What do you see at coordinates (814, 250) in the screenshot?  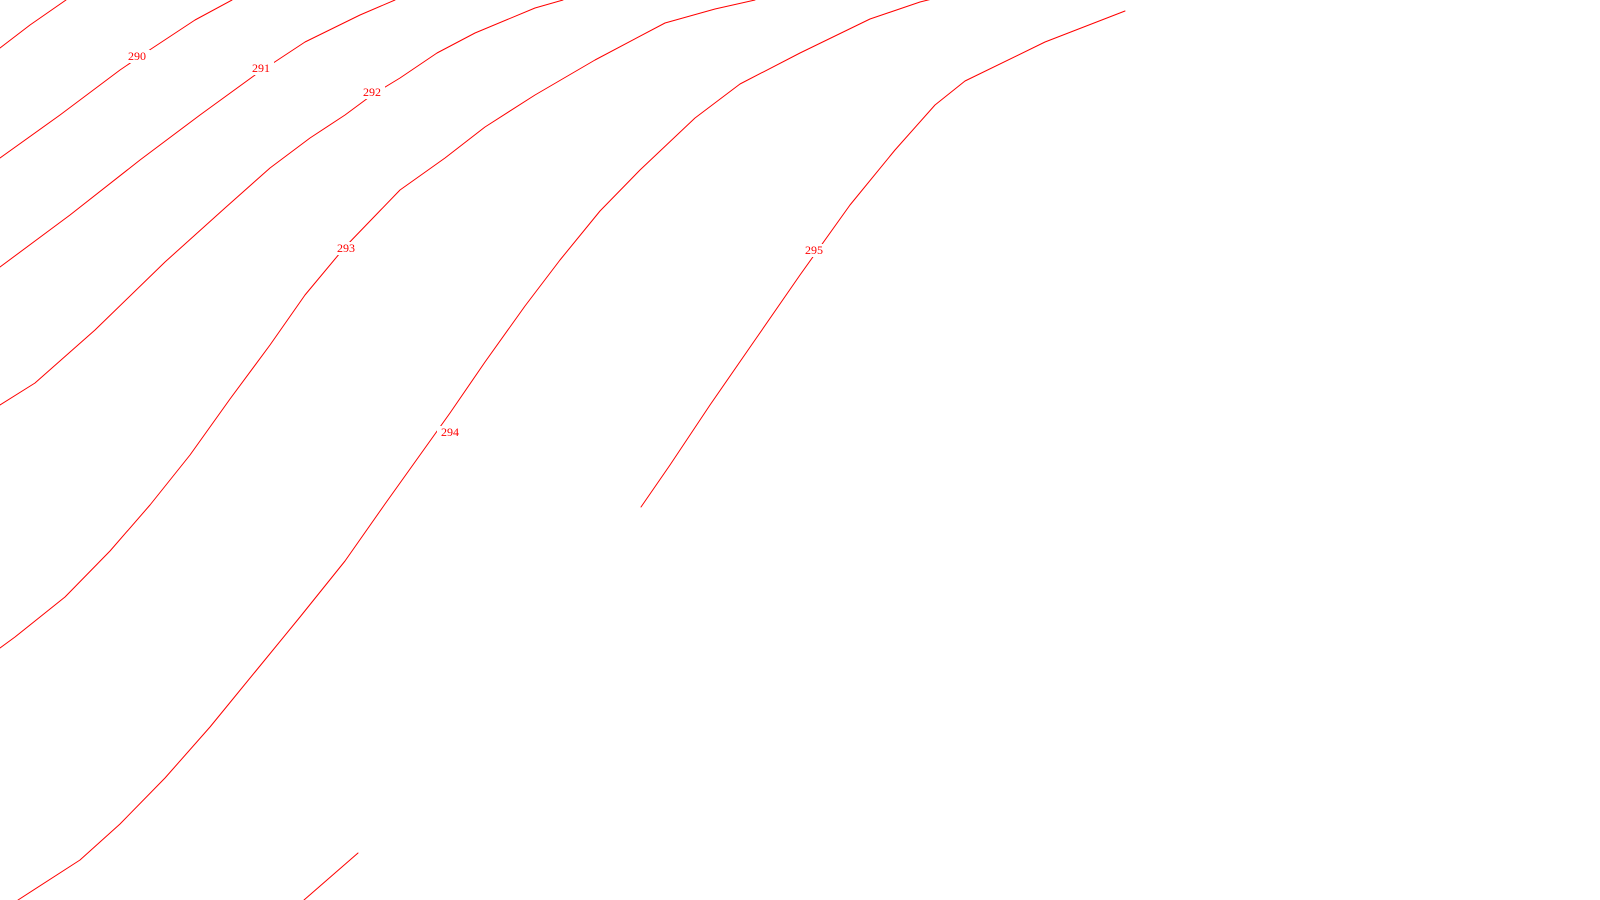 I see `contour-label-295: 295` at bounding box center [814, 250].